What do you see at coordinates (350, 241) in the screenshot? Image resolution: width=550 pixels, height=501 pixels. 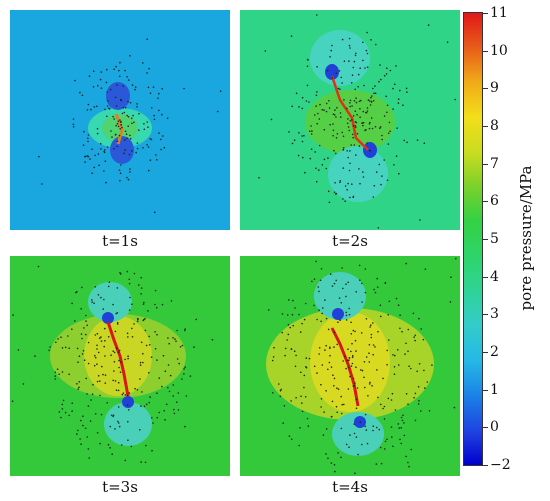 I see `caption-t2: t=2s` at bounding box center [350, 241].